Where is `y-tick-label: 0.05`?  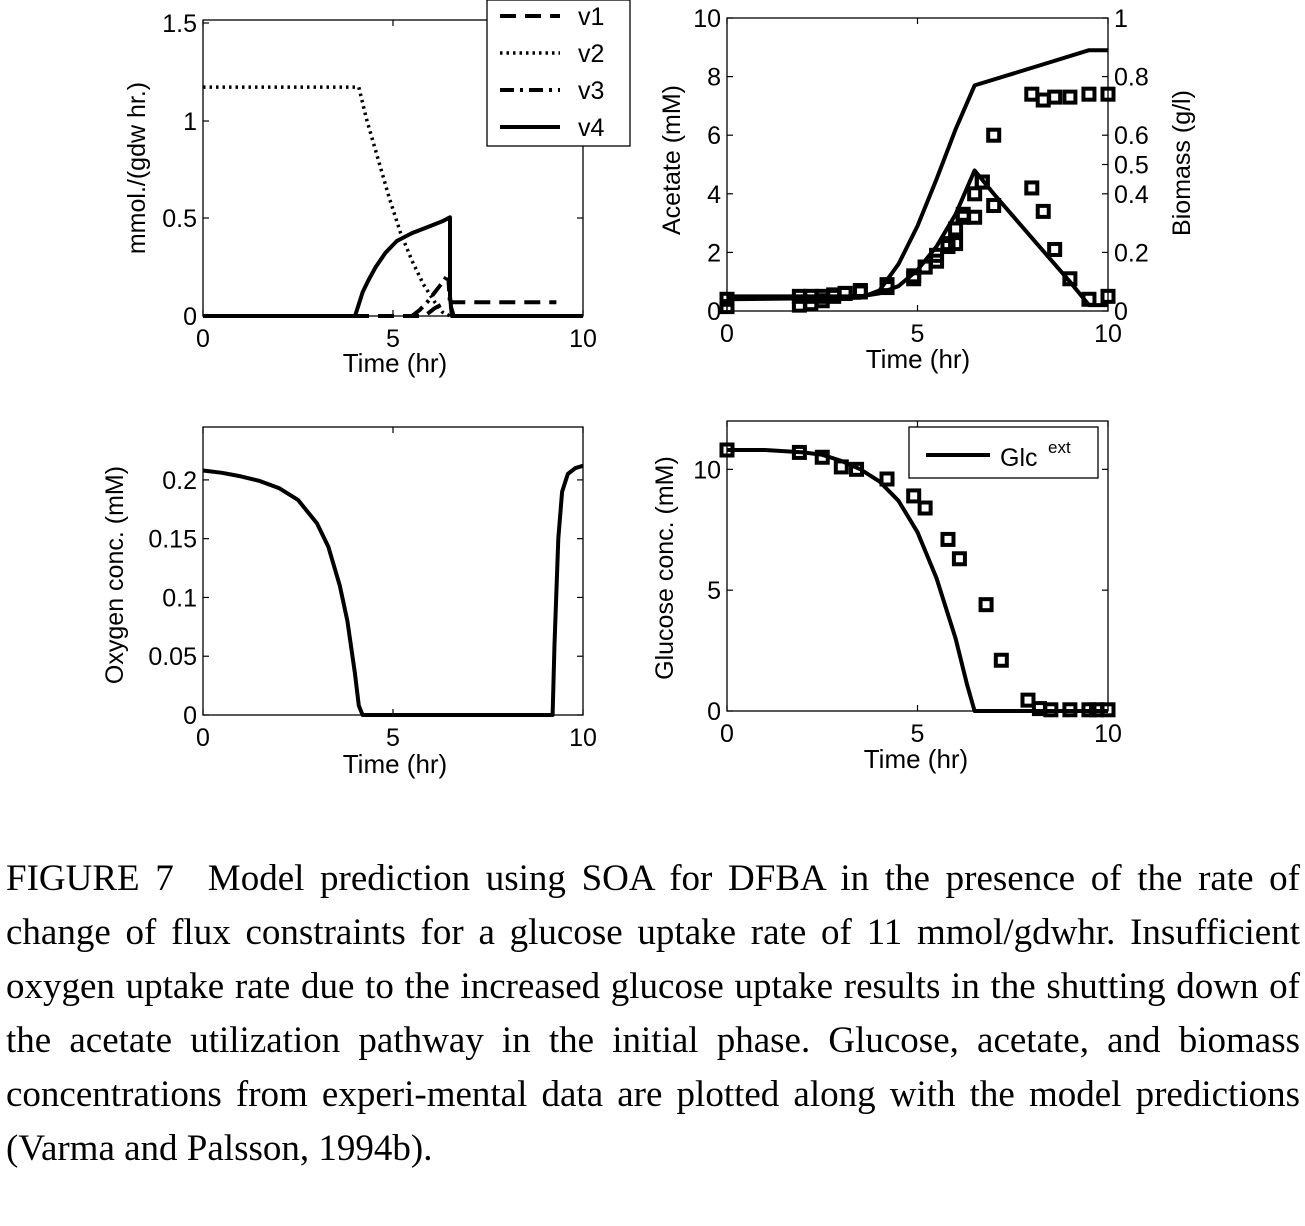
y-tick-label: 0.05 is located at coordinates (172, 657).